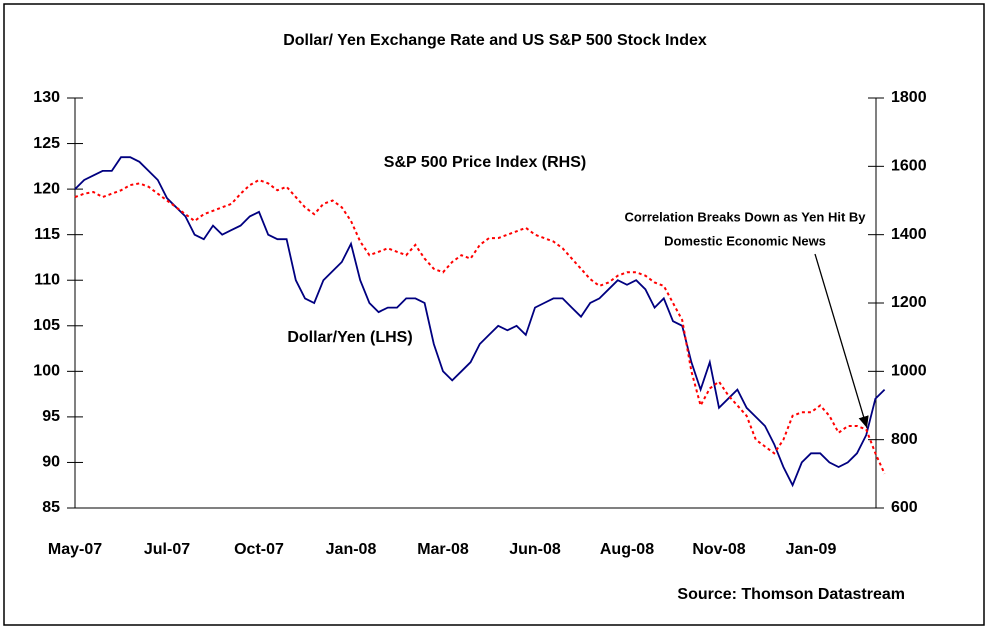  I want to click on annotation: S&P 500 Price Index (RHS), so click(485, 162).